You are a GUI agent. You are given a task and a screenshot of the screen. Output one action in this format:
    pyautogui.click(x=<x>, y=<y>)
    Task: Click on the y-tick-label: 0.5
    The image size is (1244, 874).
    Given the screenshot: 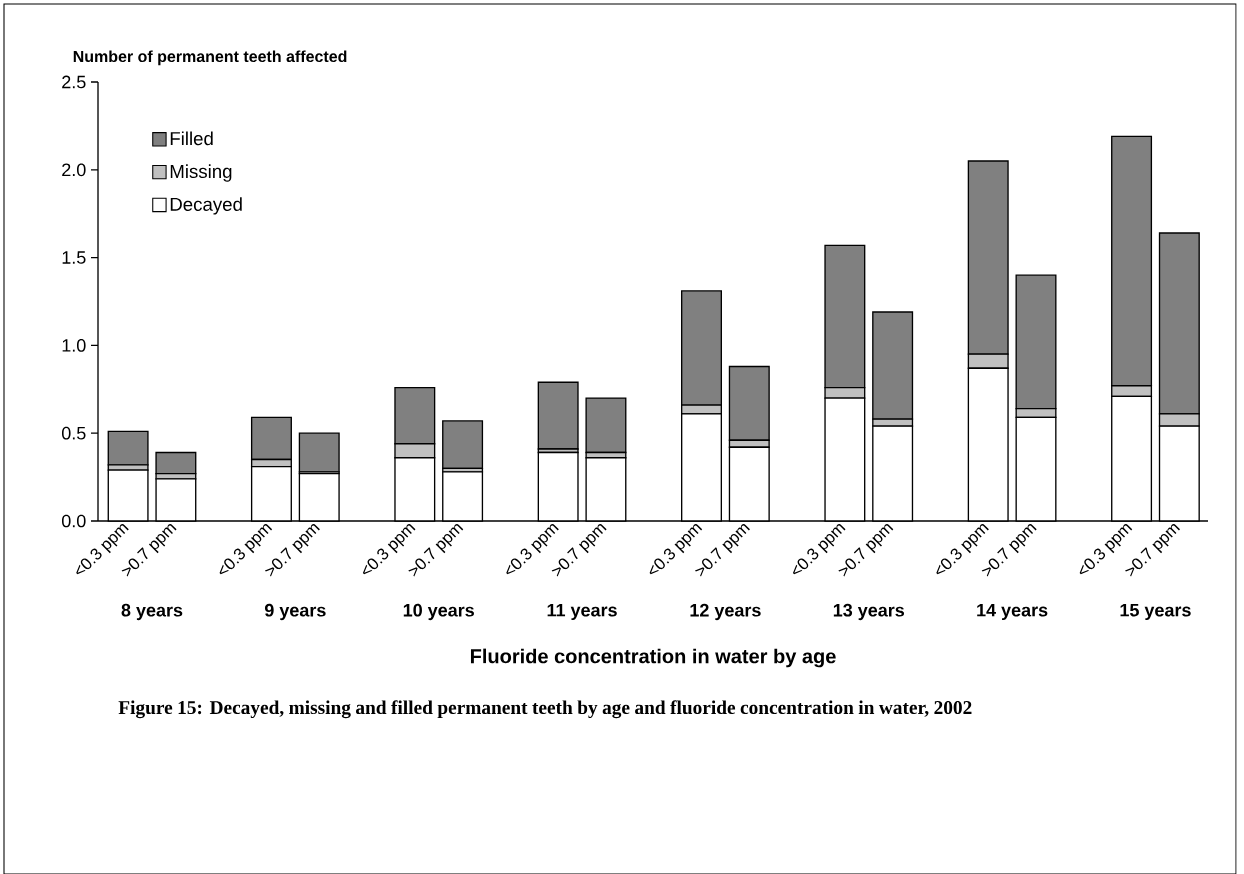 What is the action you would take?
    pyautogui.click(x=73, y=433)
    